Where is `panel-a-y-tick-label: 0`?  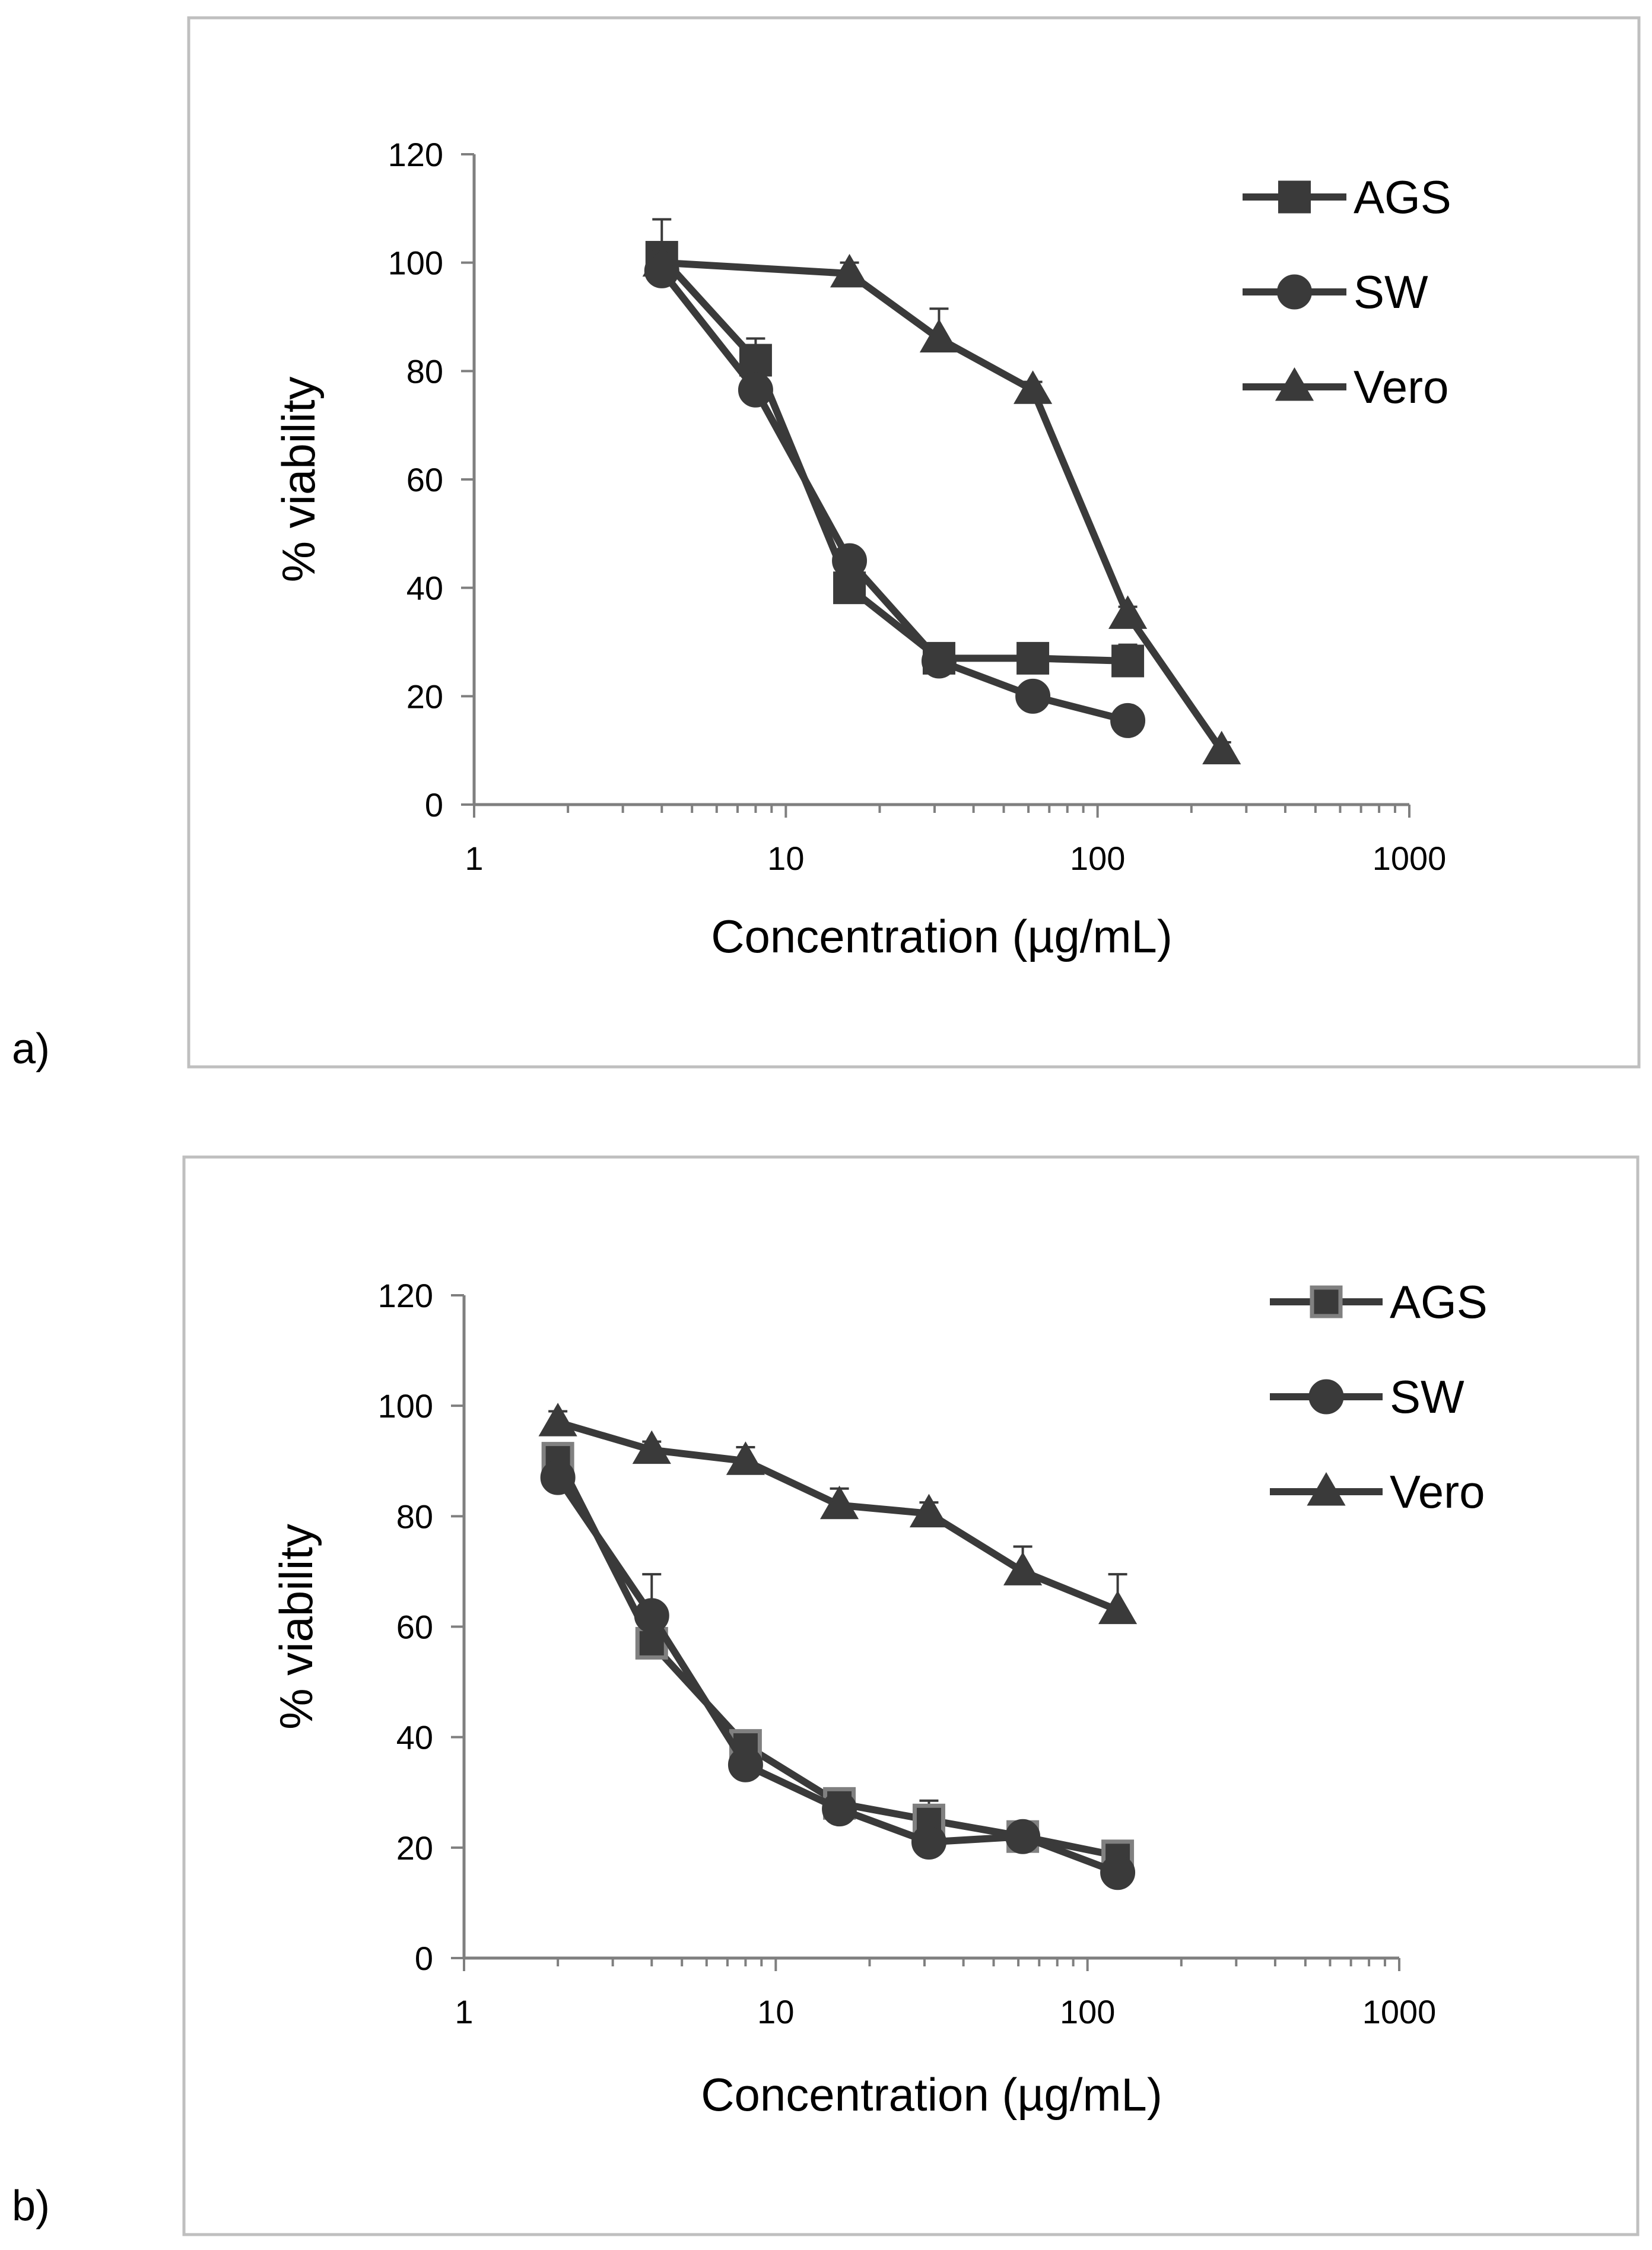 panel-a-y-tick-label: 0 is located at coordinates (434, 805).